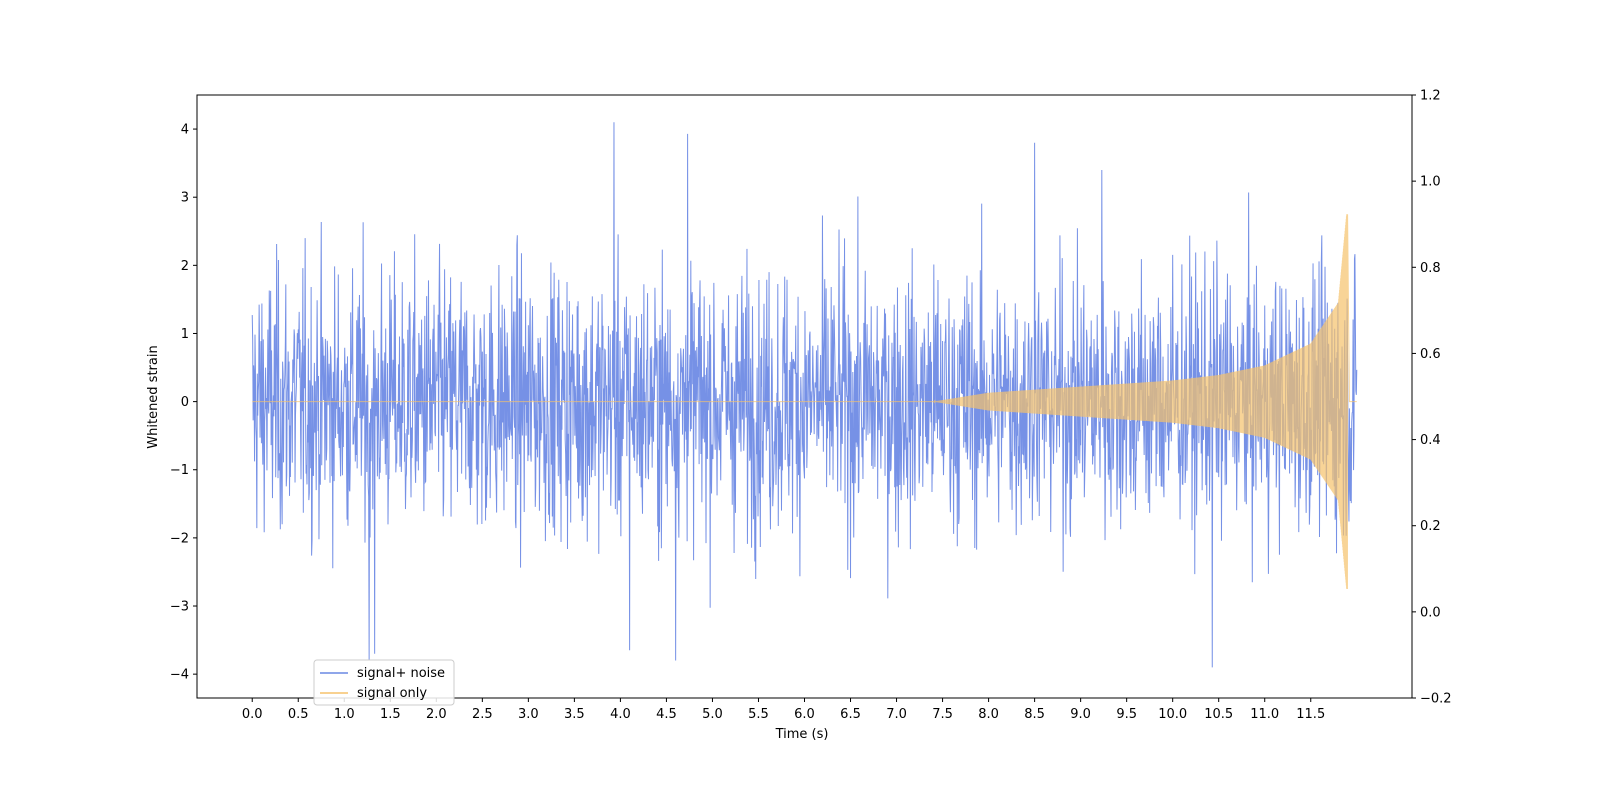 The image size is (1600, 800). Describe the element at coordinates (1430, 526) in the screenshot. I see `y2-tick-label: 0.2` at that location.